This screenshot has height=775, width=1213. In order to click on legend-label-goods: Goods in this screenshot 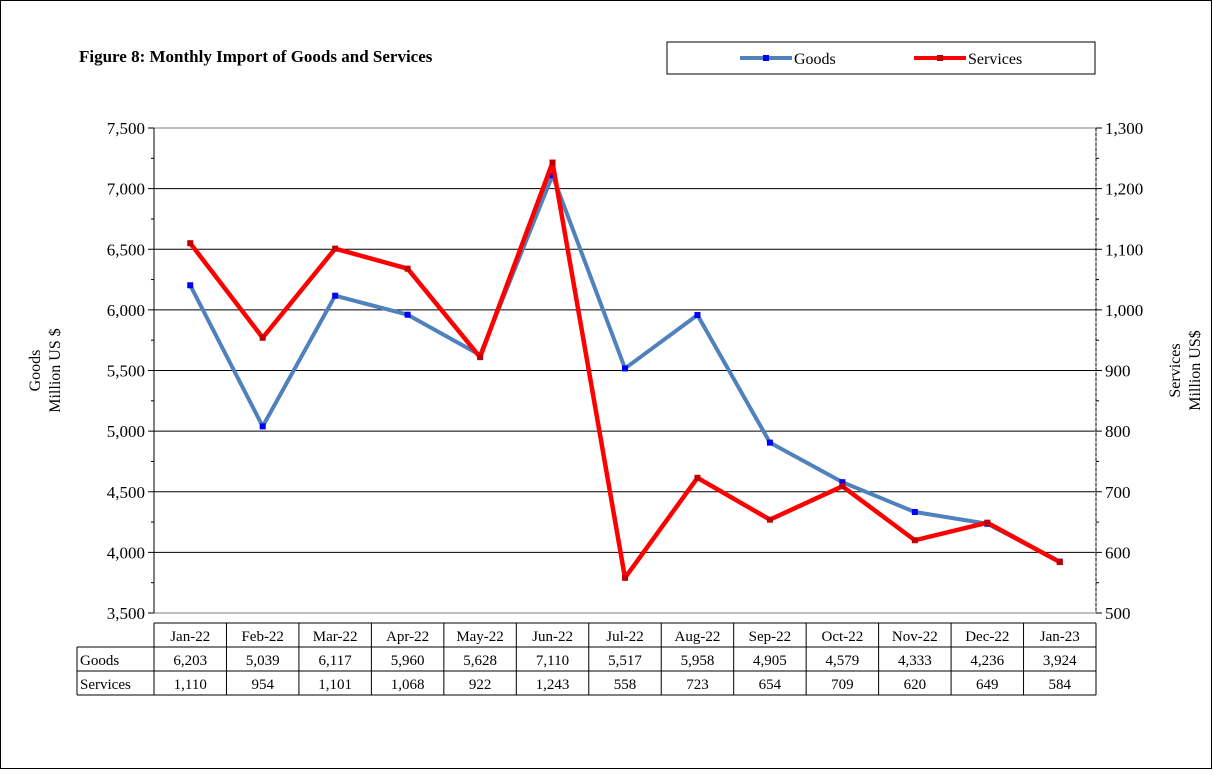, I will do `click(815, 59)`.